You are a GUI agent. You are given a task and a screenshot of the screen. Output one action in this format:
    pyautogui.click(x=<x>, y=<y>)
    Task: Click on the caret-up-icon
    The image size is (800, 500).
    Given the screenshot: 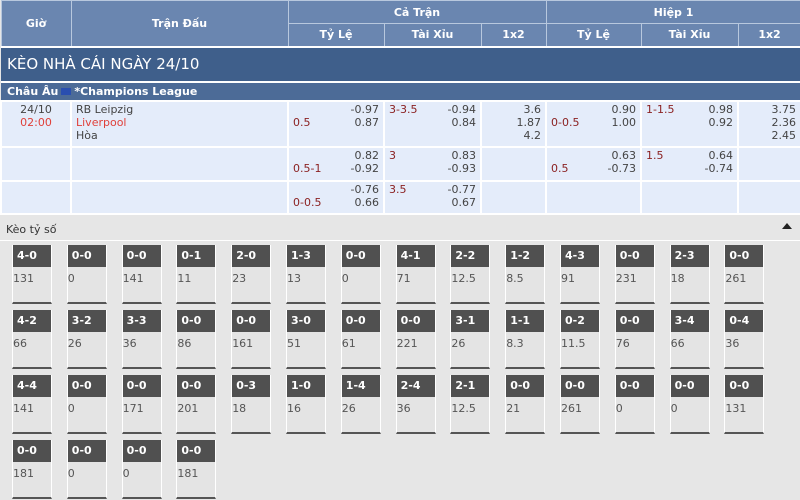 What is the action you would take?
    pyautogui.click(x=787, y=226)
    